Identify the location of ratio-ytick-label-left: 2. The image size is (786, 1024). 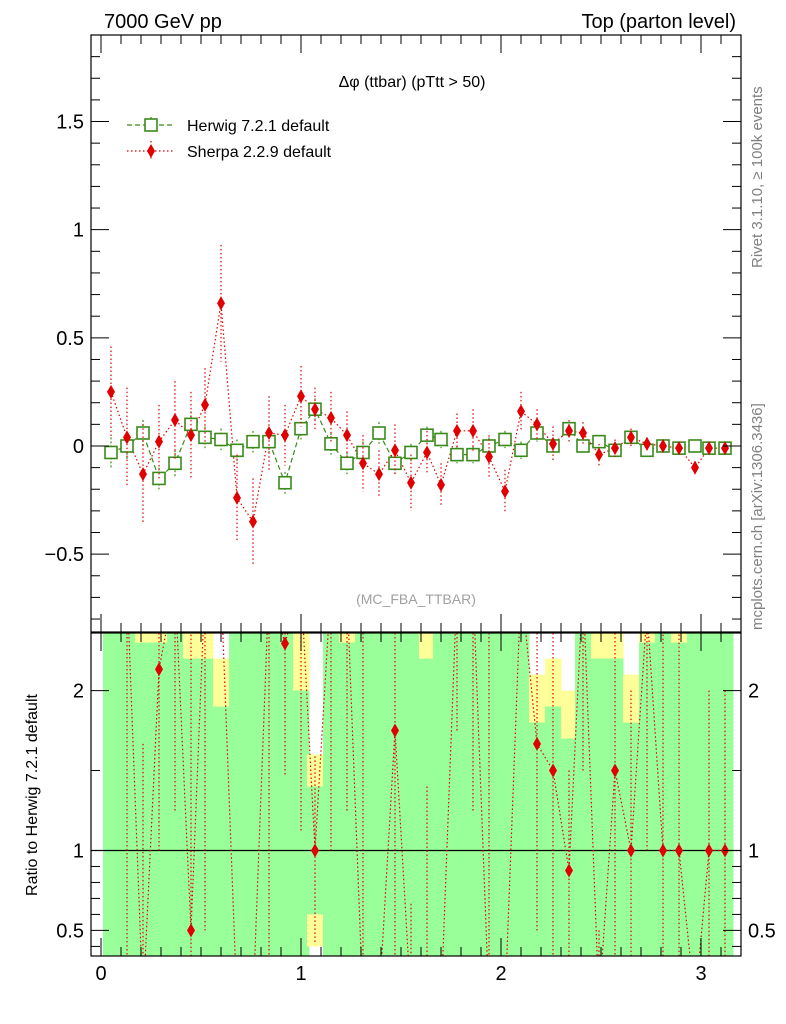
(78, 692).